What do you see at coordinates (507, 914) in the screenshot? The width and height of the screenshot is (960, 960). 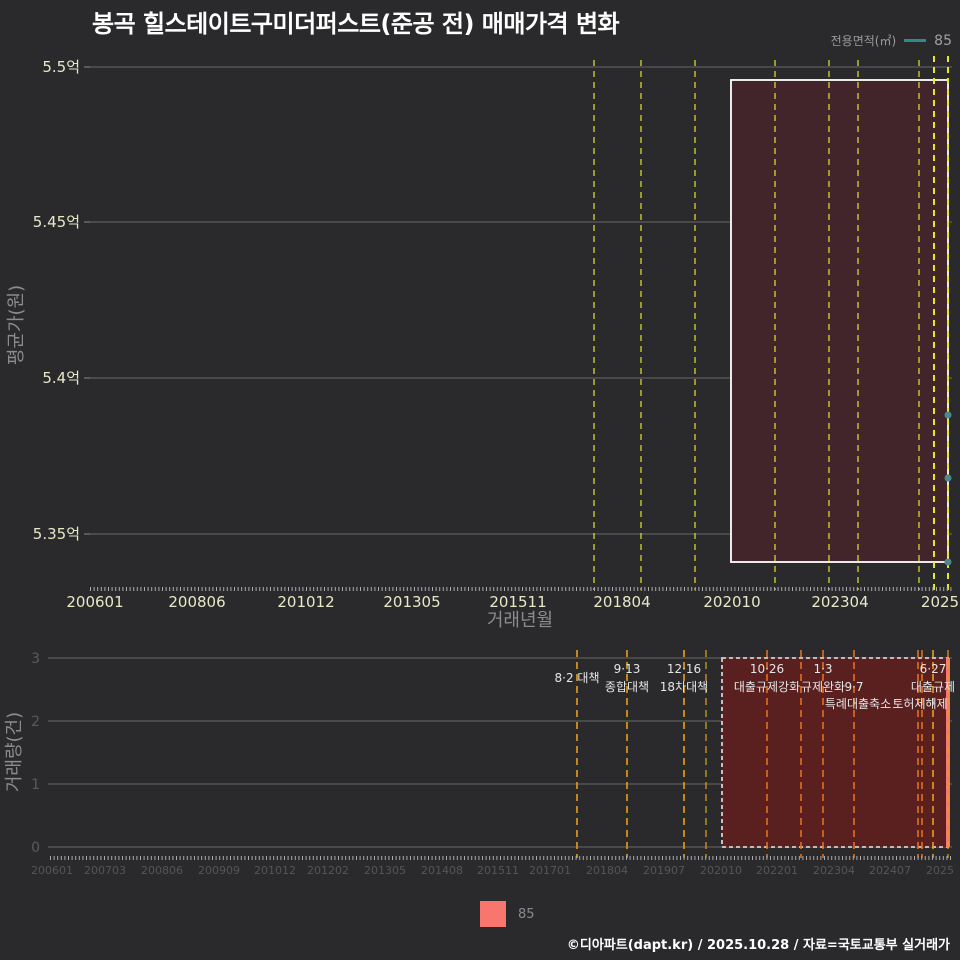 I see `legend-bottom: 85` at bounding box center [507, 914].